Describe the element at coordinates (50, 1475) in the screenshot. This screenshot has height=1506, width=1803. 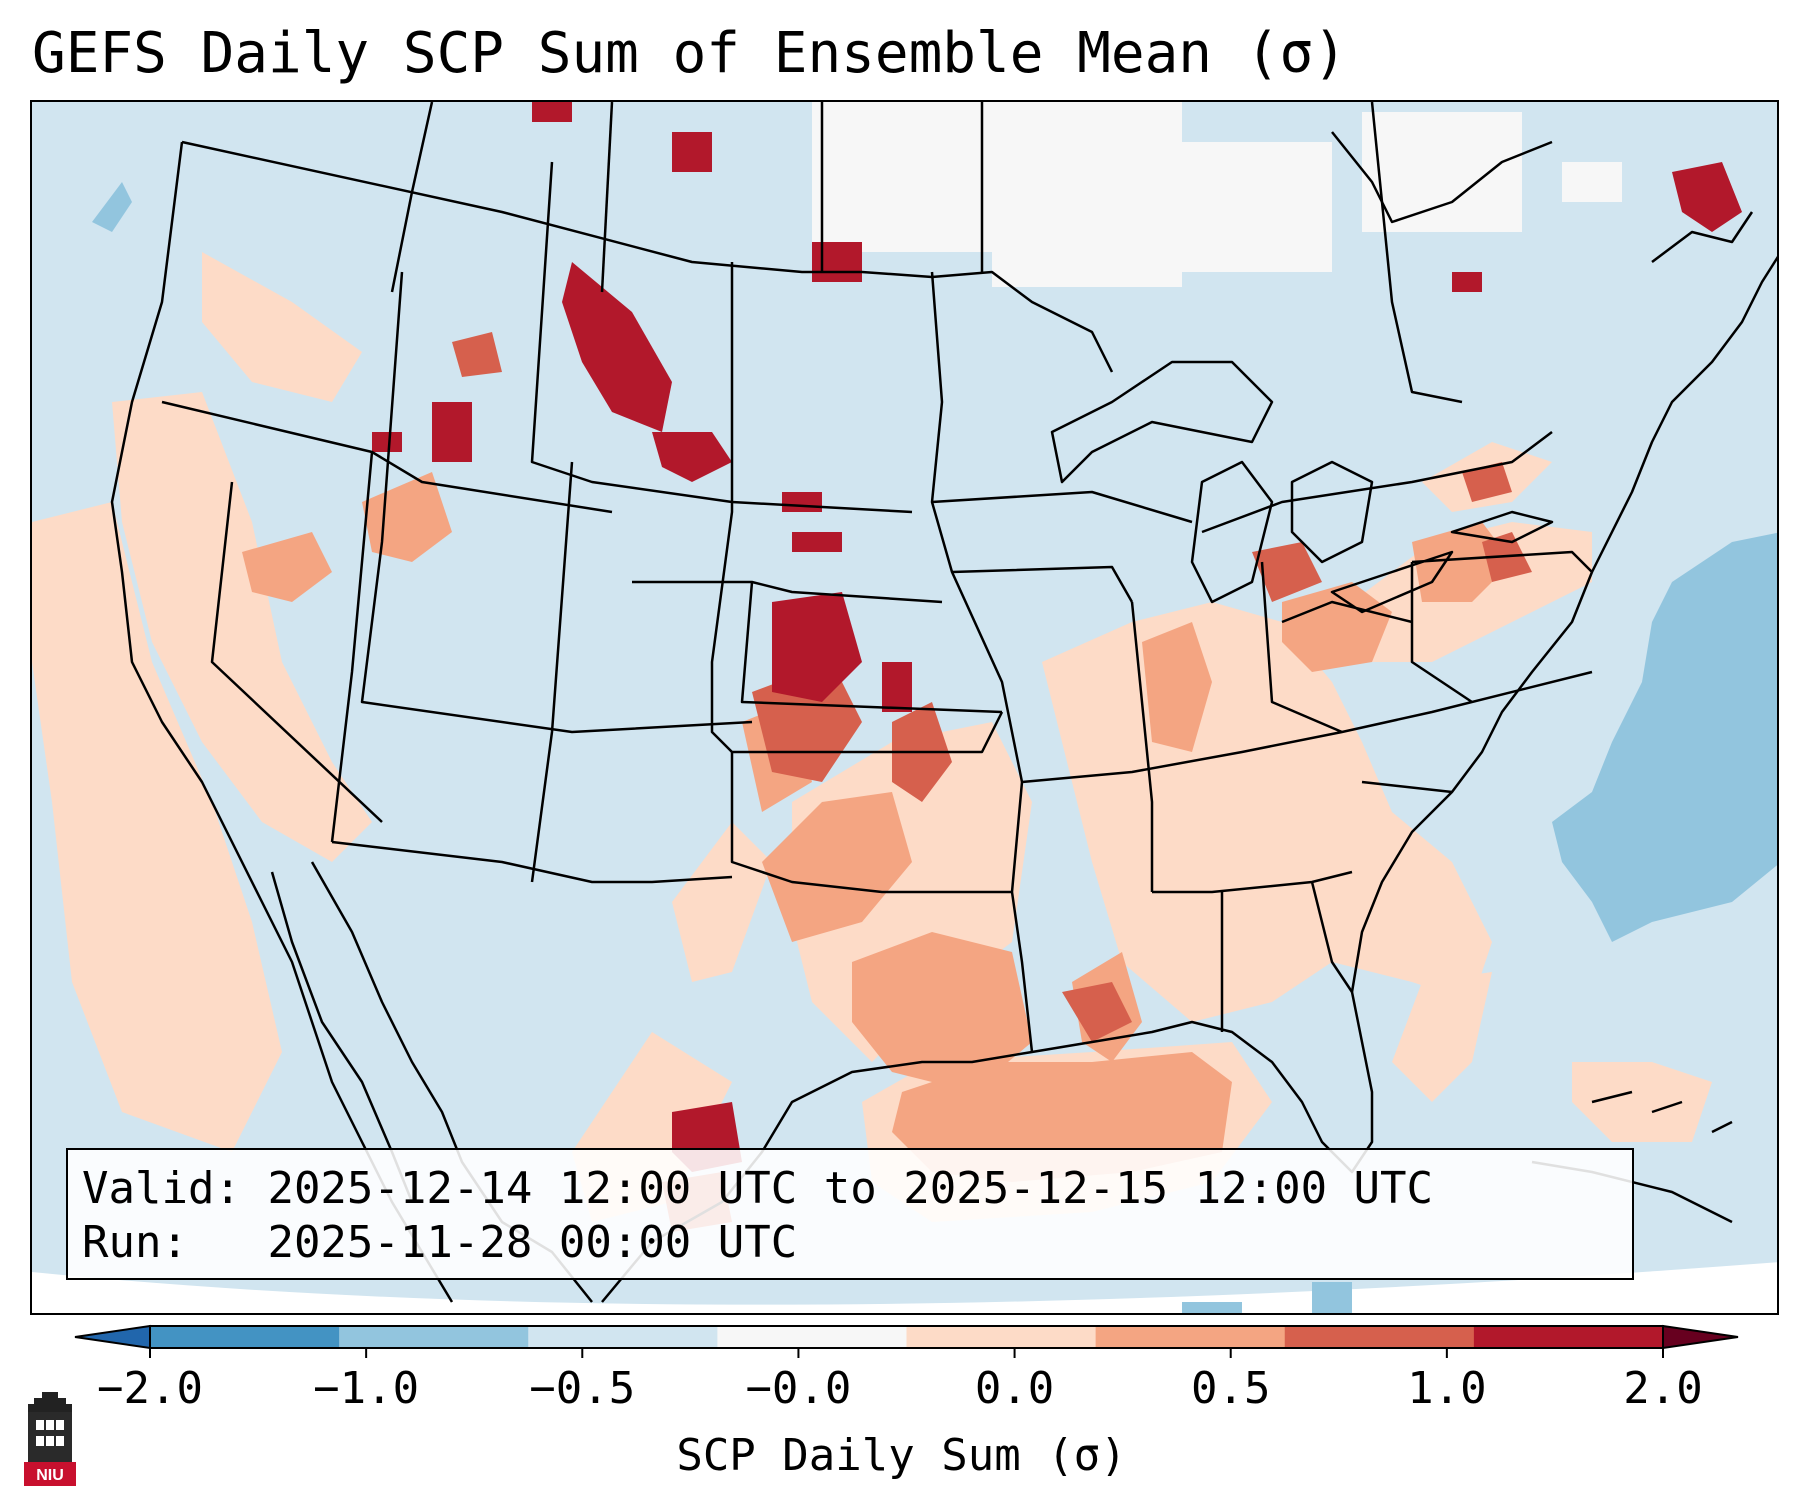
I see `niu-logo-text: NIU` at that location.